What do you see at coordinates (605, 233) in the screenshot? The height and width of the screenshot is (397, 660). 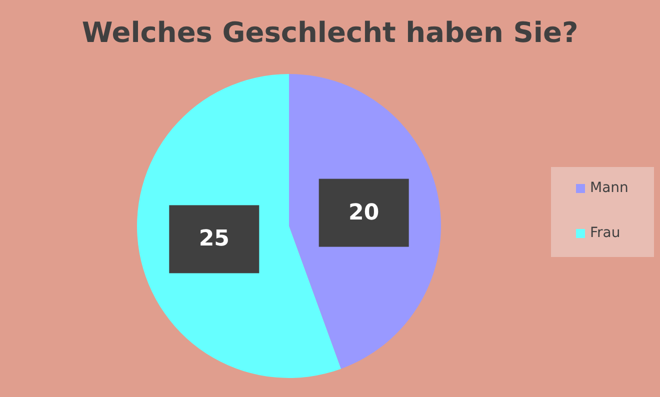 I see `legend-label: Frau` at bounding box center [605, 233].